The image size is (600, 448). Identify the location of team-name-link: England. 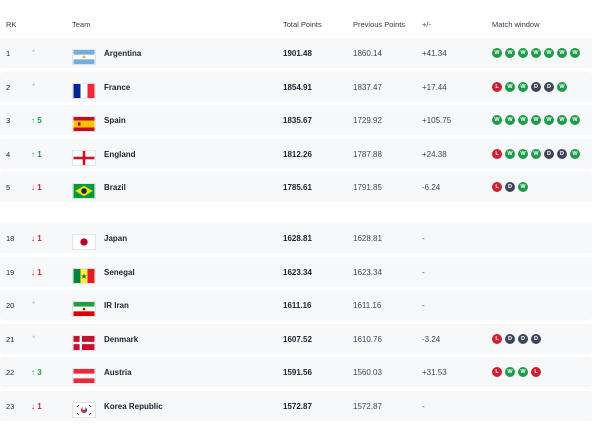
(120, 154).